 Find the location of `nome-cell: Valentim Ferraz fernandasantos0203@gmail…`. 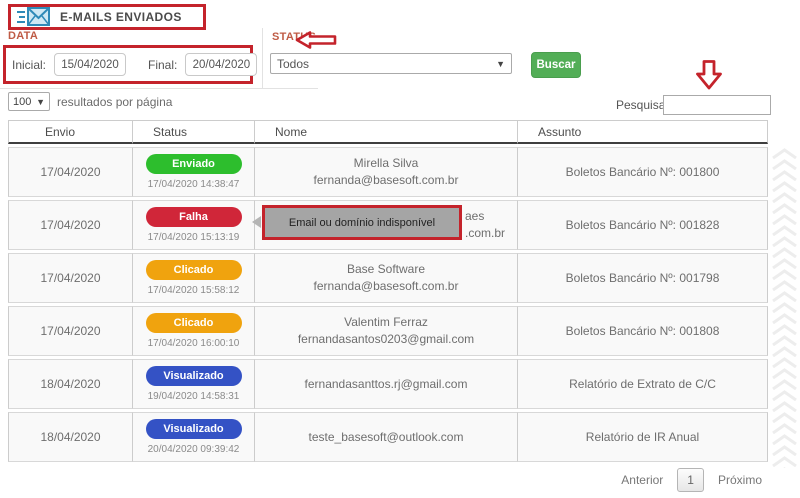

nome-cell: Valentim Ferraz fernandasantos0203@gmail… is located at coordinates (386, 331).